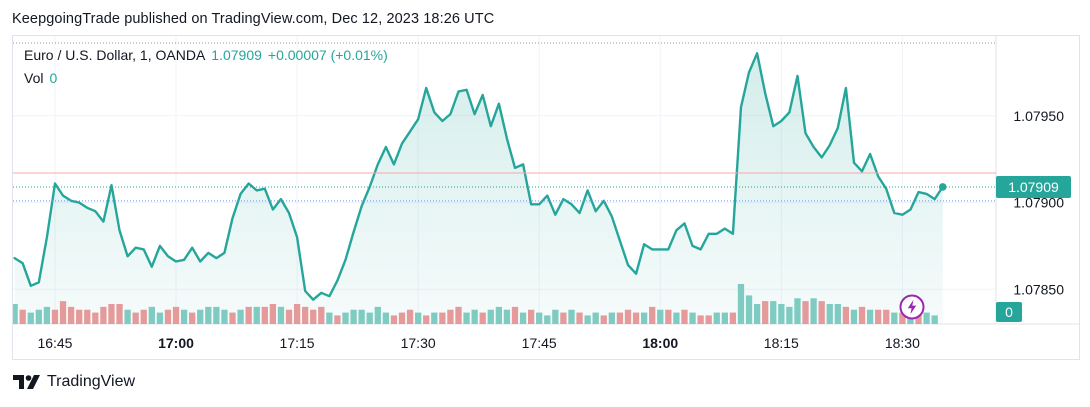 Image resolution: width=1090 pixels, height=407 pixels. What do you see at coordinates (942, 187) in the screenshot?
I see `last-price-dot` at bounding box center [942, 187].